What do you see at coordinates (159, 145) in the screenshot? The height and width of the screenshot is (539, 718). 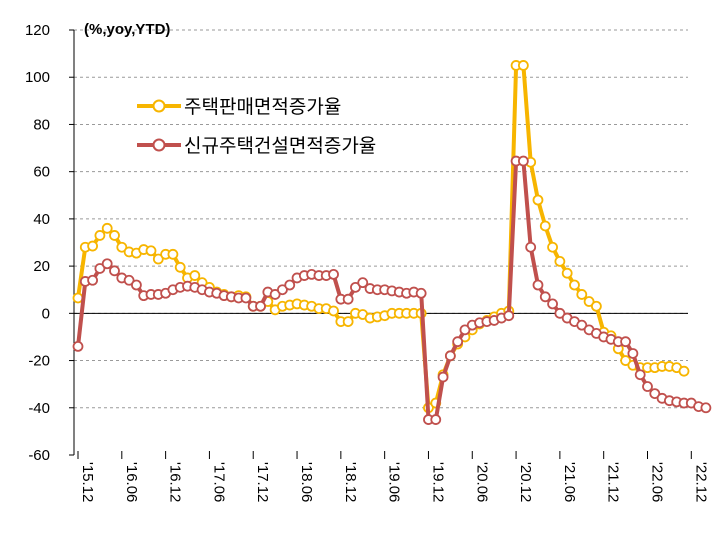 I see `legend-swatch-marker-new-construction` at bounding box center [159, 145].